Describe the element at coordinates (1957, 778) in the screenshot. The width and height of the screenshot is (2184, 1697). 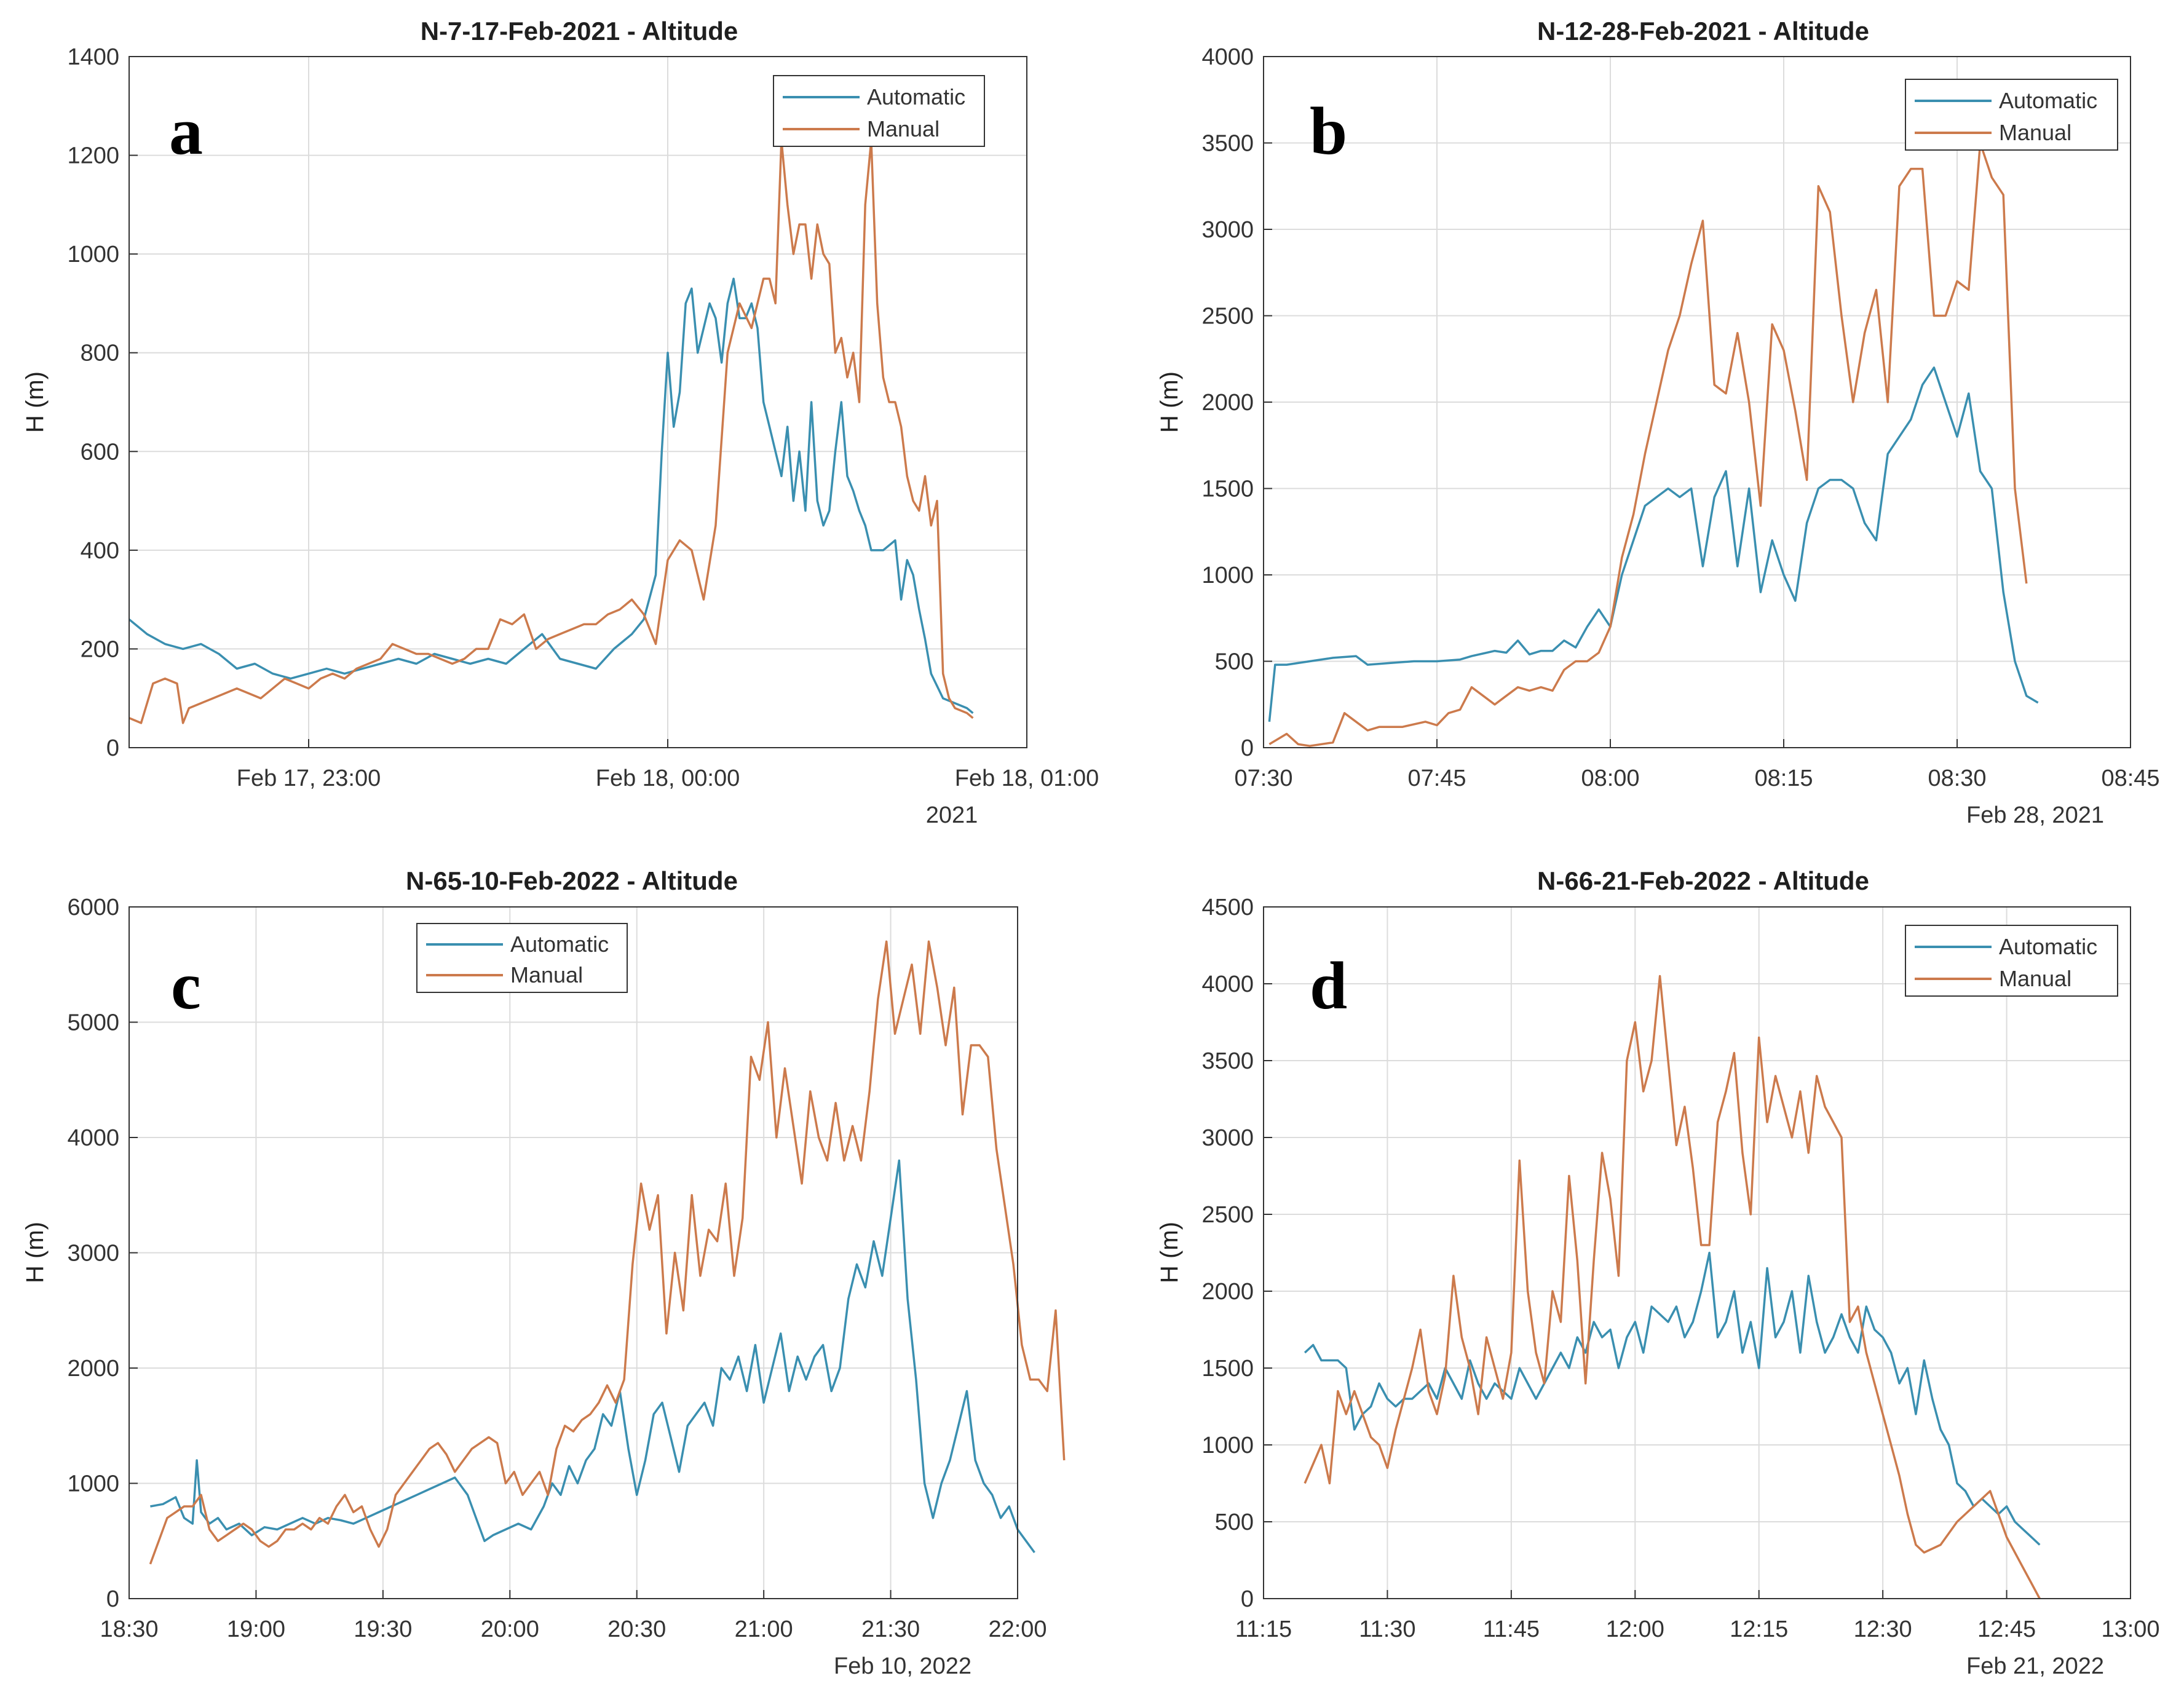
I see `panel-b-xtick-label: 08:30` at that location.